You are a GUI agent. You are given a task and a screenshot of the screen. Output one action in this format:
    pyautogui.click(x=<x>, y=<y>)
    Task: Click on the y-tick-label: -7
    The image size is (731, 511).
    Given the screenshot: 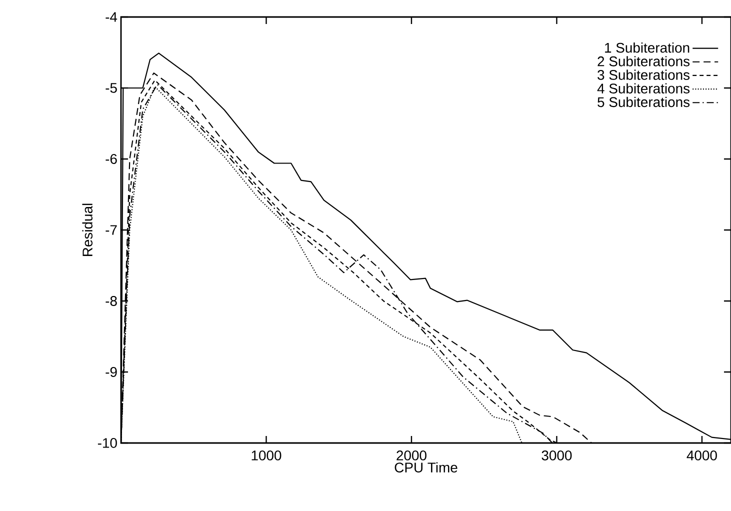 What is the action you would take?
    pyautogui.click(x=111, y=230)
    